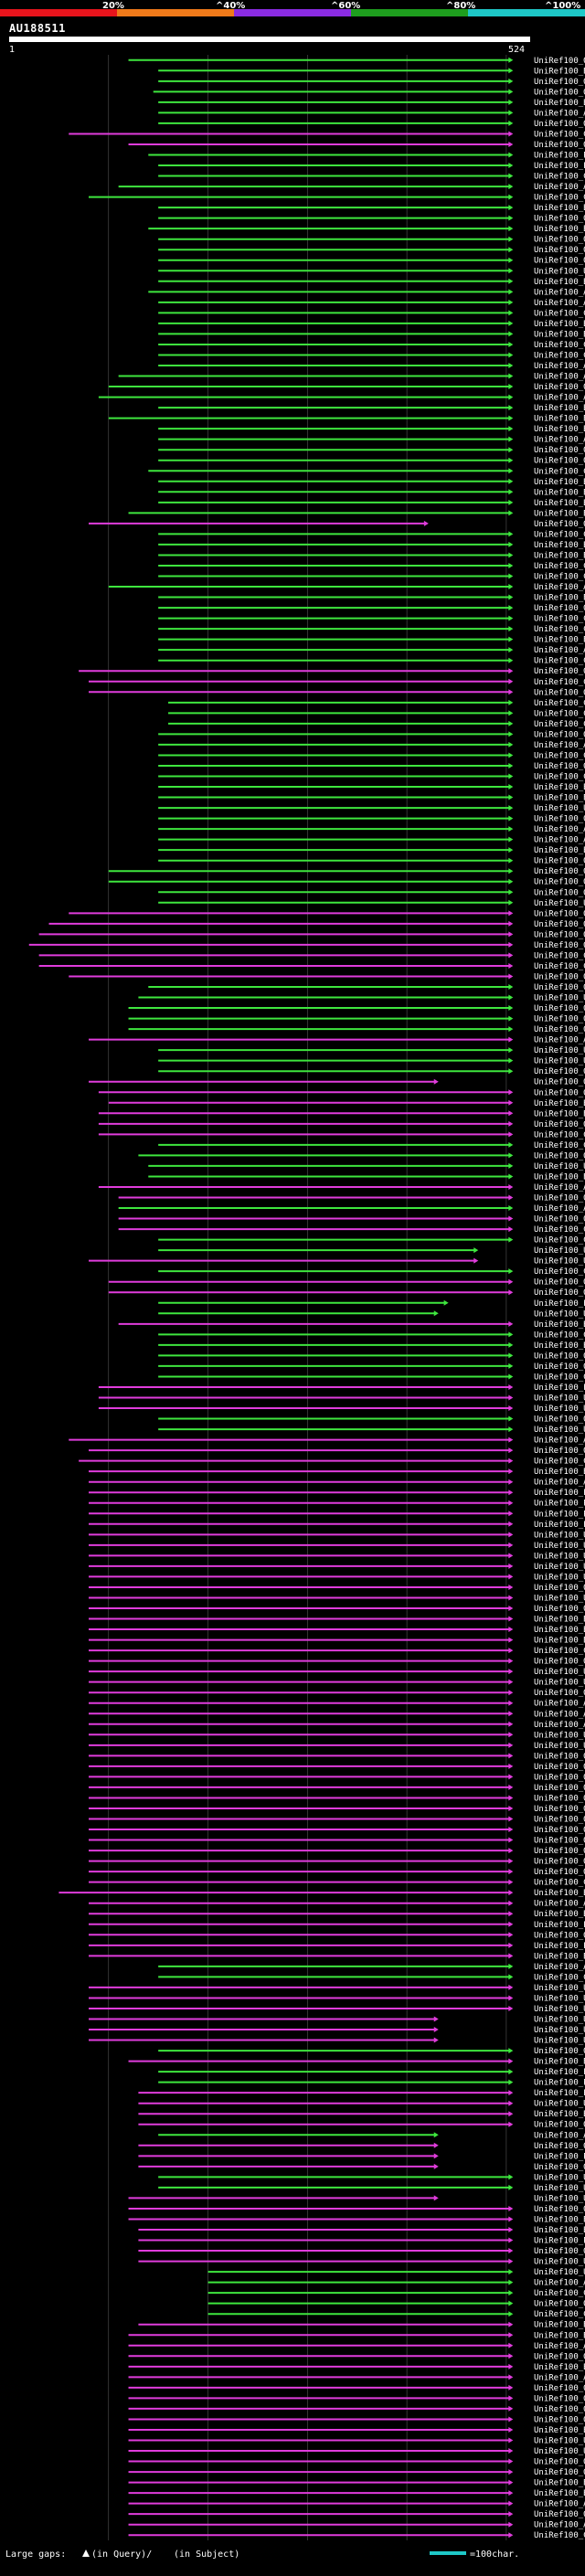 The width and height of the screenshot is (585, 2576). What do you see at coordinates (560, 934) in the screenshot?
I see `hit-label: UniRef100_Q57W50` at bounding box center [560, 934].